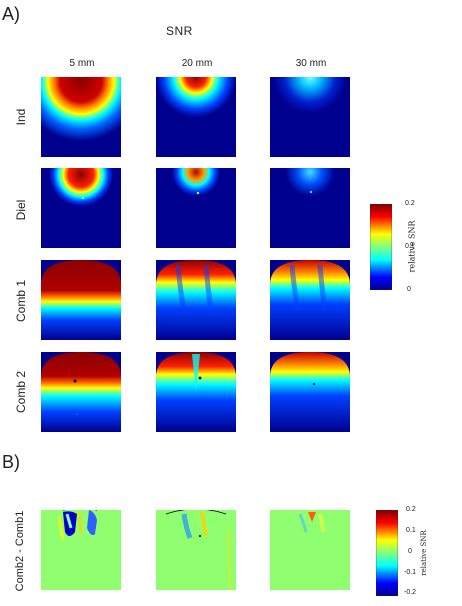 The height and width of the screenshot is (606, 462). I want to click on map-comb1-30mm, so click(310, 300).